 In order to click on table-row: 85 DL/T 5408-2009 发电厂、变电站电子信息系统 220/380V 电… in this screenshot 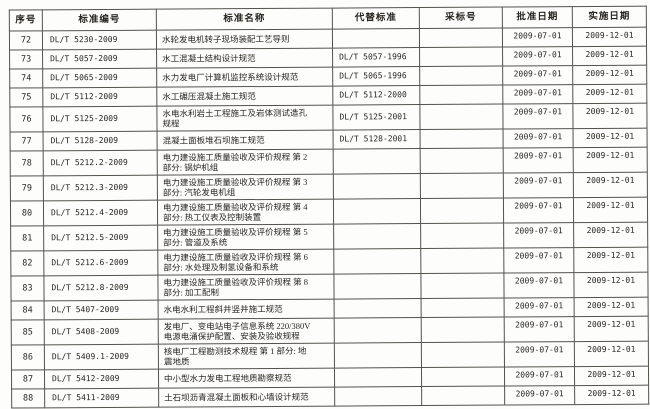, I will do `click(330, 331)`.